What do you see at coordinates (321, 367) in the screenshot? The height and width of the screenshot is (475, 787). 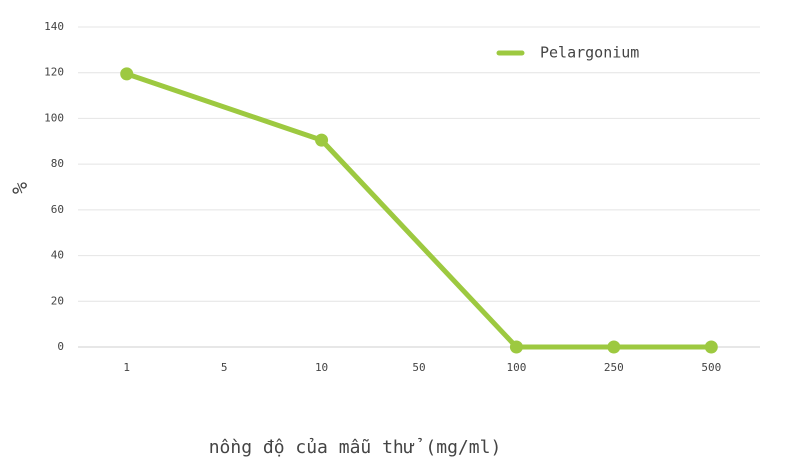 I see `x-tick-label: 10` at bounding box center [321, 367].